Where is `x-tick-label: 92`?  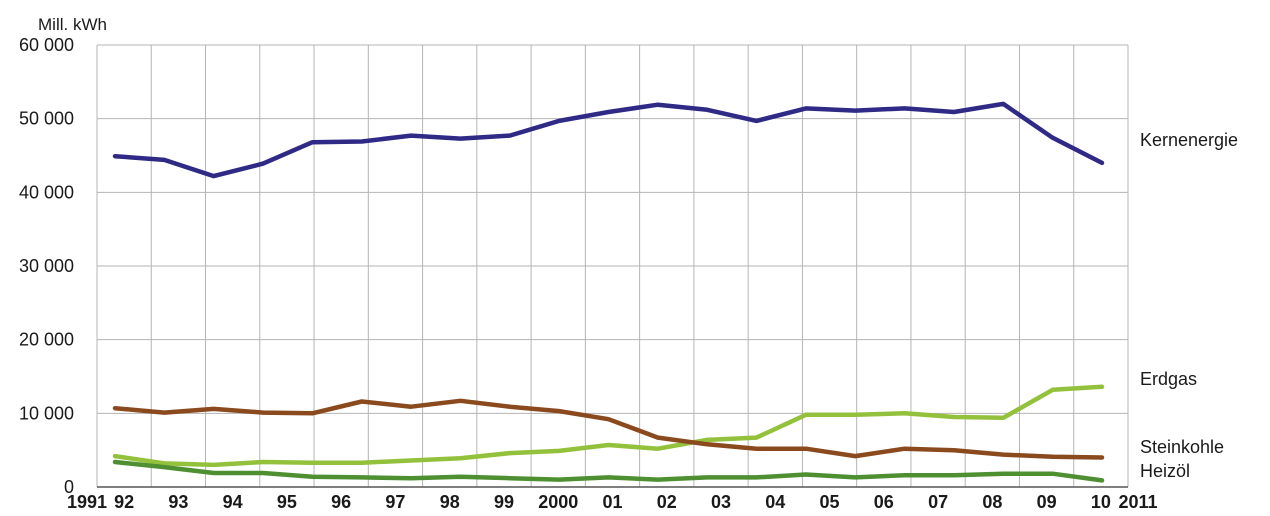 x-tick-label: 92 is located at coordinates (124, 502).